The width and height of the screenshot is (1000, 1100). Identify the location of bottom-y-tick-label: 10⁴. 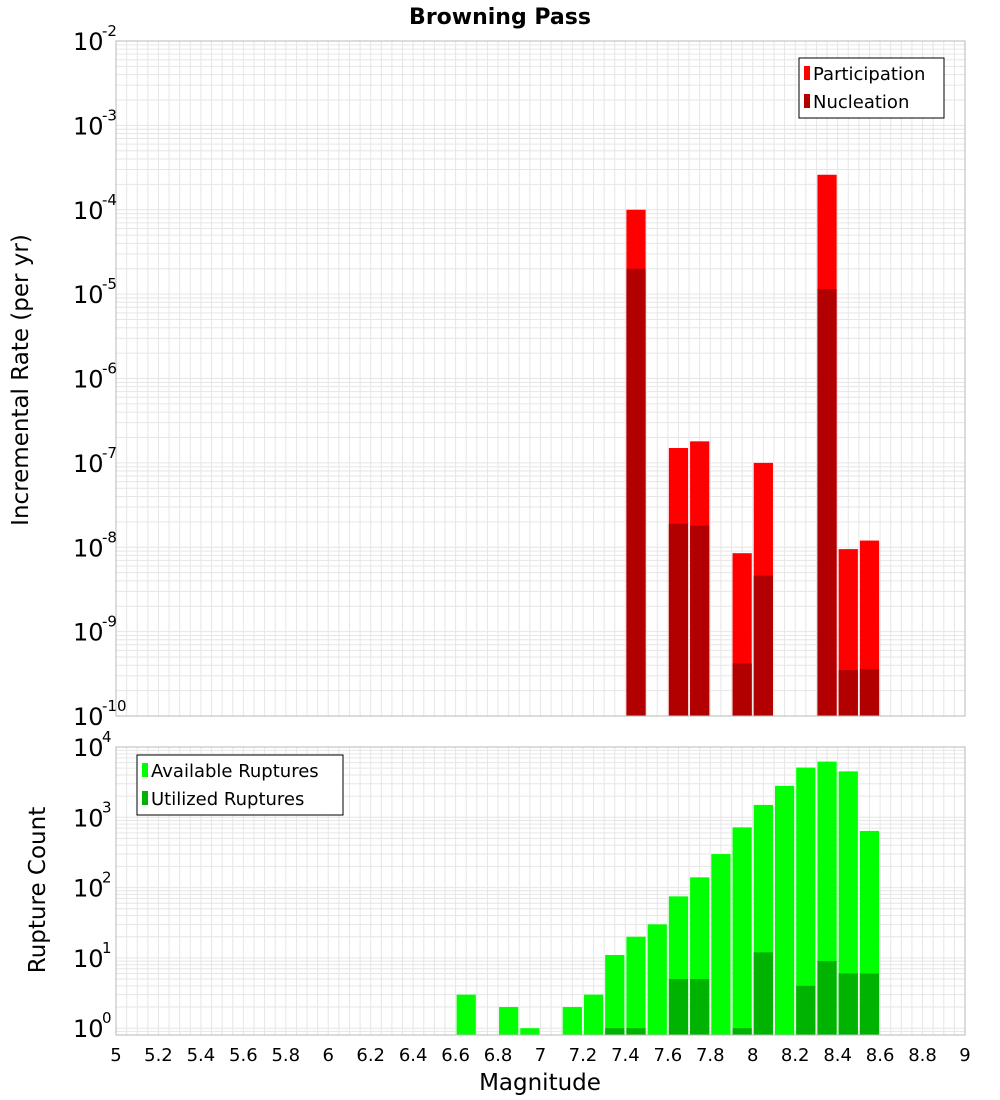
(92, 745).